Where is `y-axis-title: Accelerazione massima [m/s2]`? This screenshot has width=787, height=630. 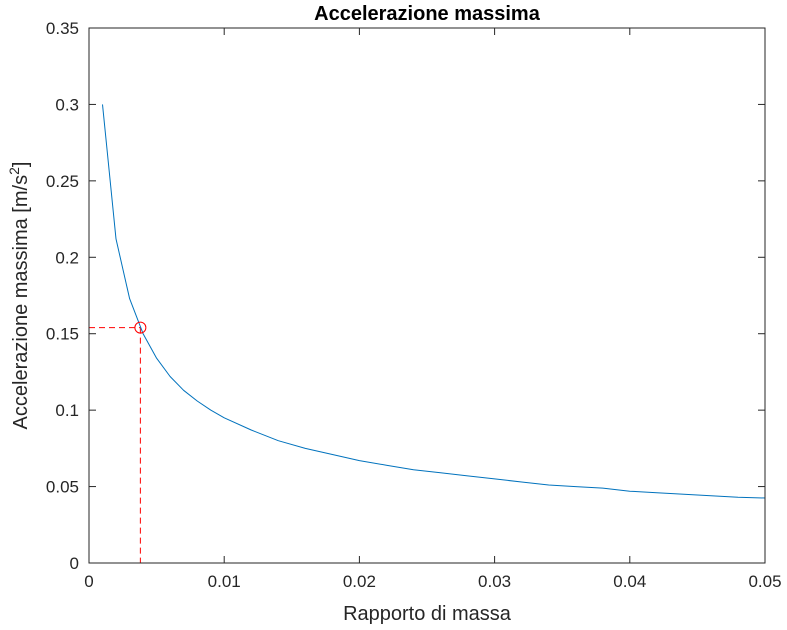 y-axis-title: Accelerazione massima [m/s2] is located at coordinates (19, 296).